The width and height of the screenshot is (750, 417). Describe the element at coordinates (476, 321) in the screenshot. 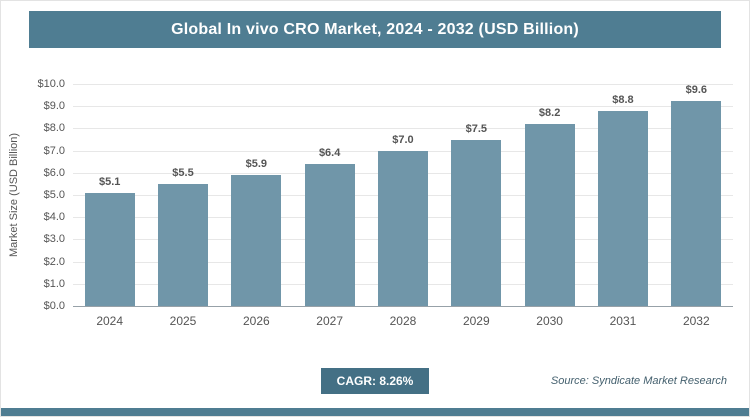

I see `x-tick-label: 2029` at that location.